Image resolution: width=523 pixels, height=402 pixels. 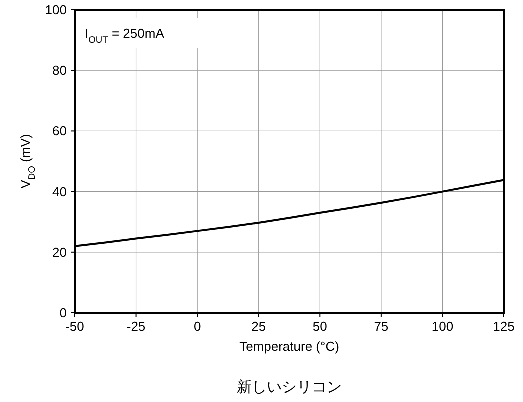 I want to click on y-tick-label: 20, so click(x=59, y=252).